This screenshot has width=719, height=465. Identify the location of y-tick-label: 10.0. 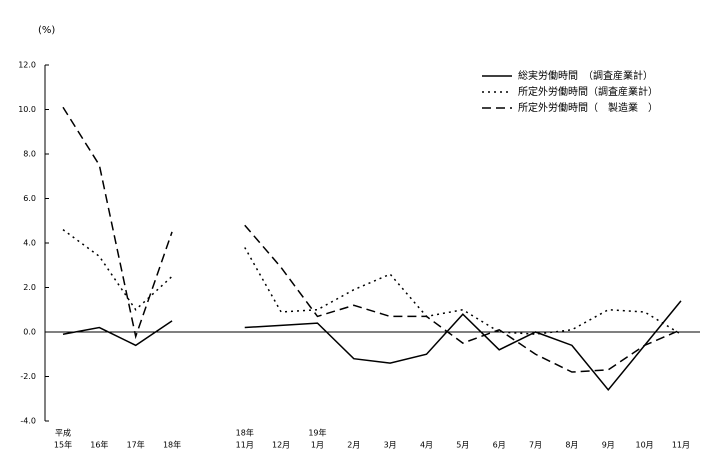
(27, 109).